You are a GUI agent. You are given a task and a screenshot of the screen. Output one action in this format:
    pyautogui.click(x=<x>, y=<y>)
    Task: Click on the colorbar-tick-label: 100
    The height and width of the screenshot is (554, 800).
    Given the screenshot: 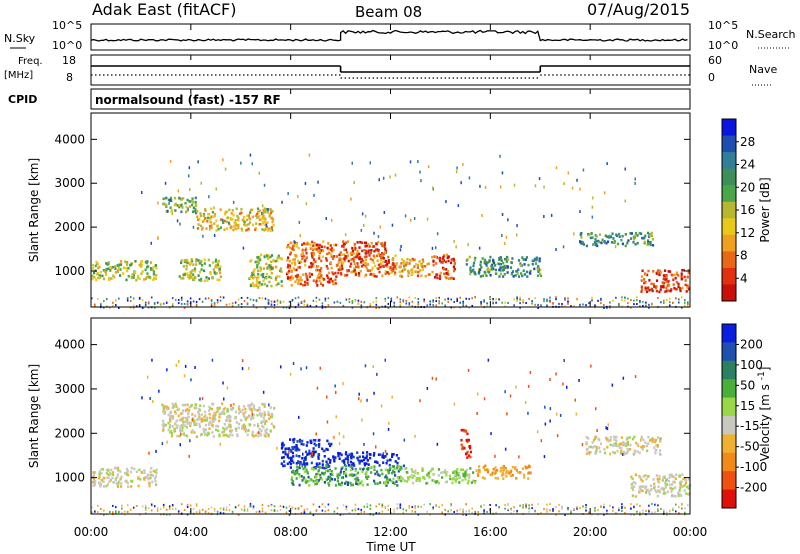 What is the action you would take?
    pyautogui.click(x=751, y=365)
    